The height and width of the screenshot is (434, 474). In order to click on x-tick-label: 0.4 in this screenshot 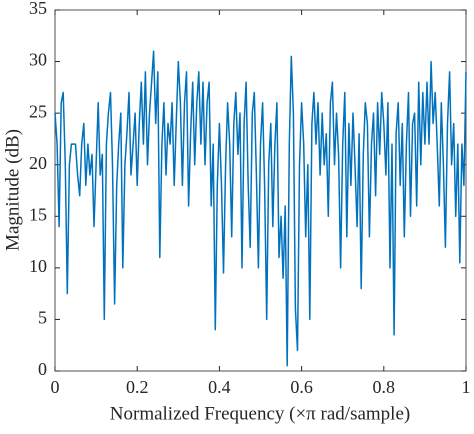, I will do `click(219, 387)`.